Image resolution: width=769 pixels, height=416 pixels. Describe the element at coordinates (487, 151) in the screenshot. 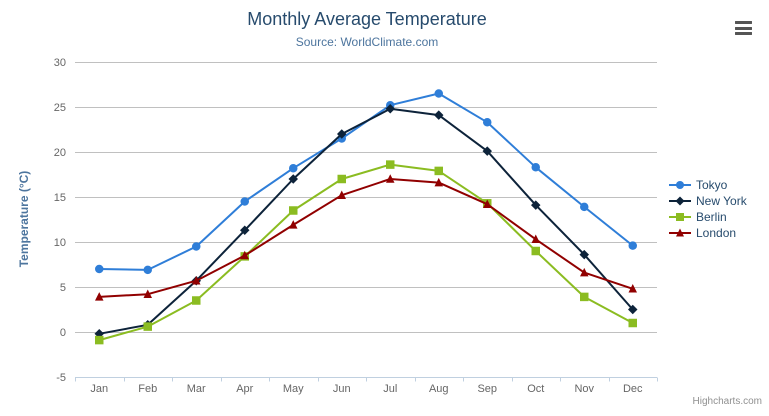

I see `data-point-new-york-sep` at that location.